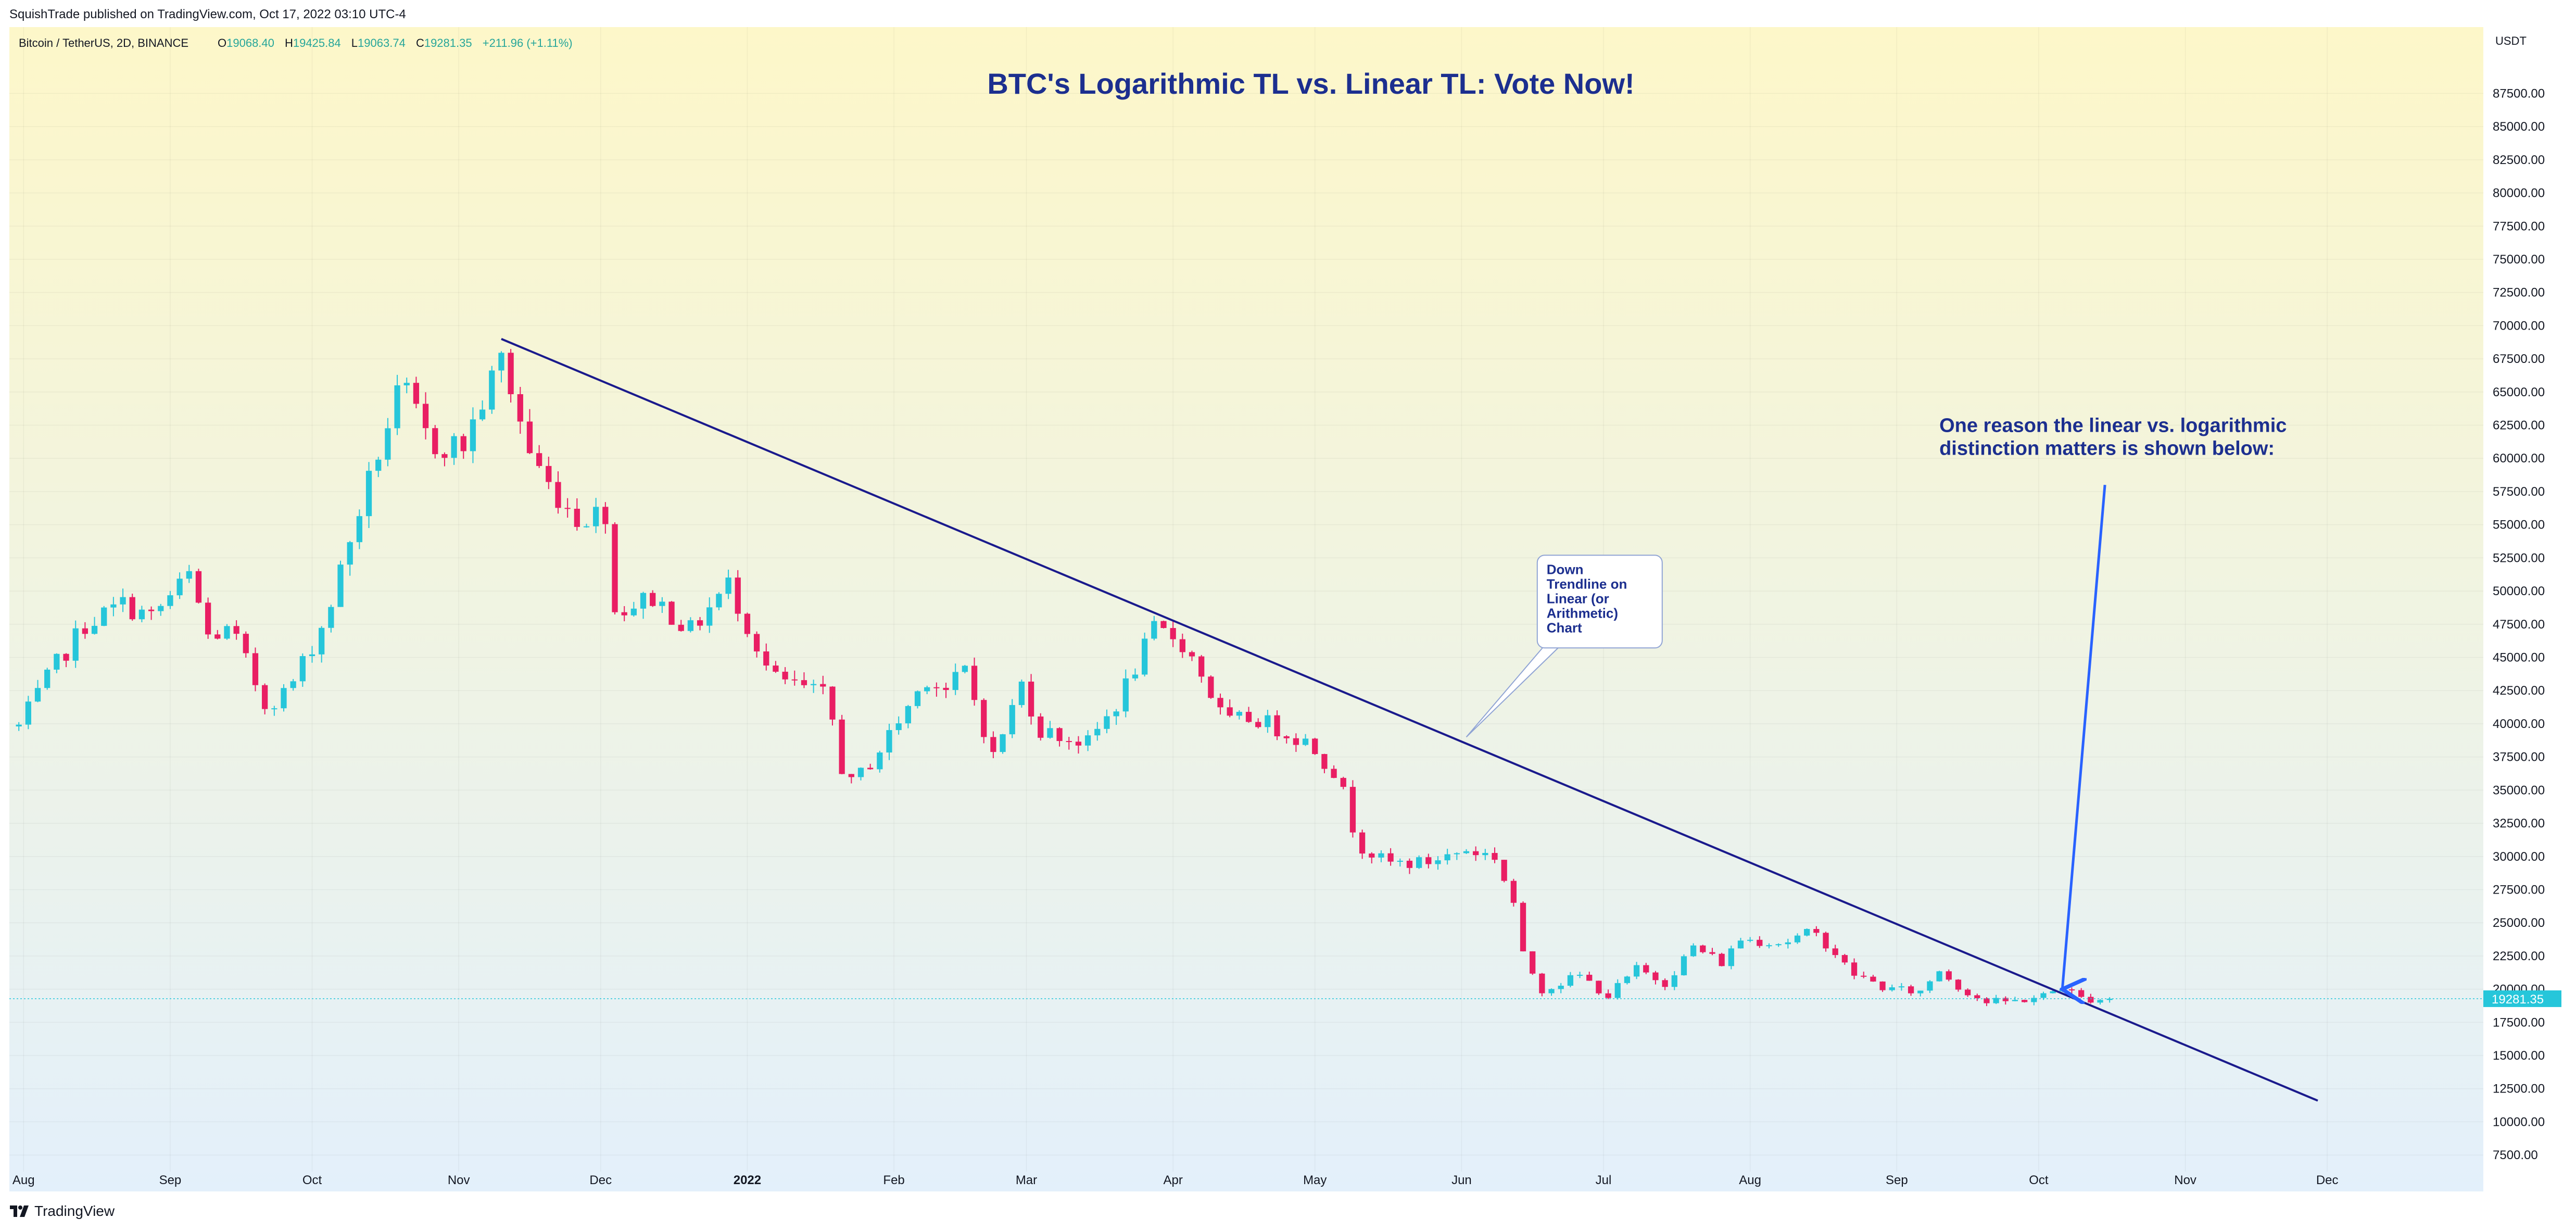  What do you see at coordinates (317, 42) in the screenshot?
I see `high-value: 19425.84` at bounding box center [317, 42].